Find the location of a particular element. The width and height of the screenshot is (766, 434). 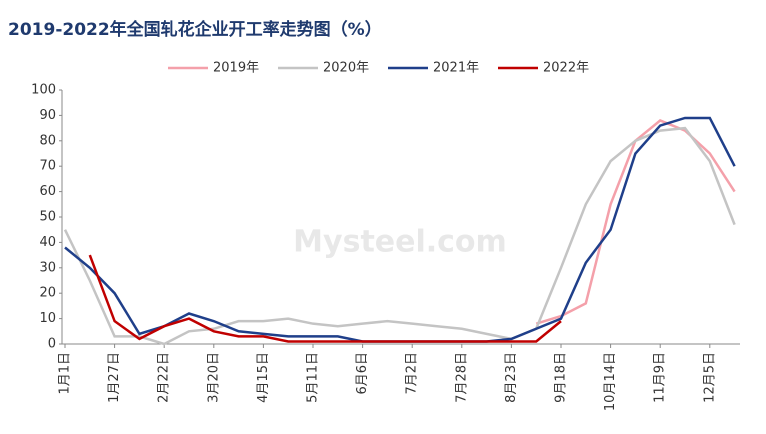

x-tick-label: 6月6日 is located at coordinates (362, 373).